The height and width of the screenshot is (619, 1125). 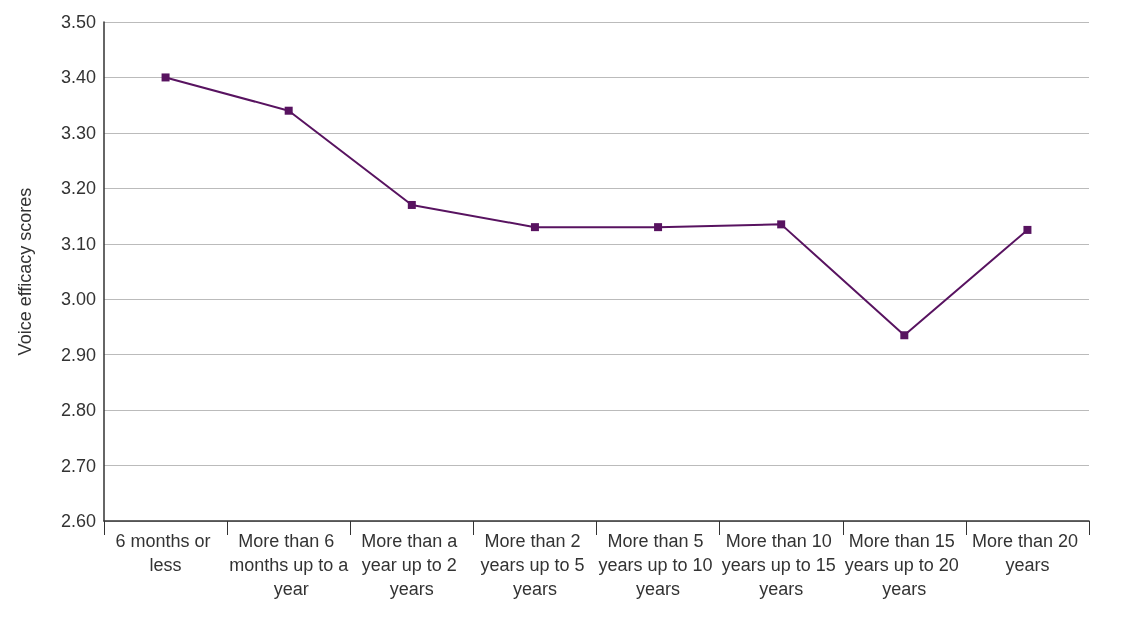 I want to click on y-tick-label: 3.10, so click(x=78, y=243).